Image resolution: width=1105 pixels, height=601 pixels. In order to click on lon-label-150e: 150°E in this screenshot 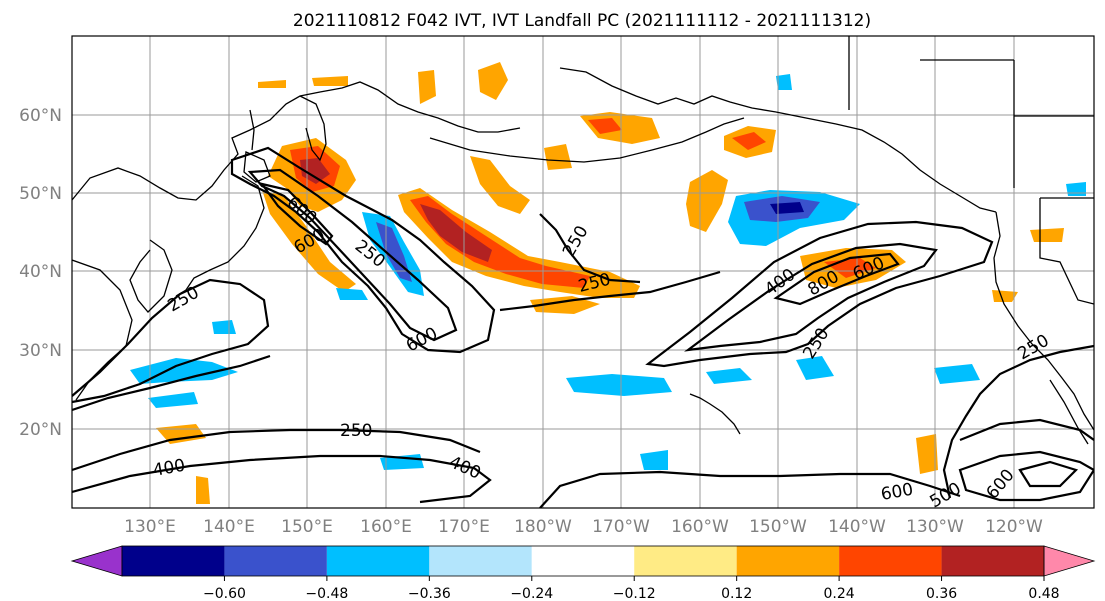, I will do `click(307, 527)`.